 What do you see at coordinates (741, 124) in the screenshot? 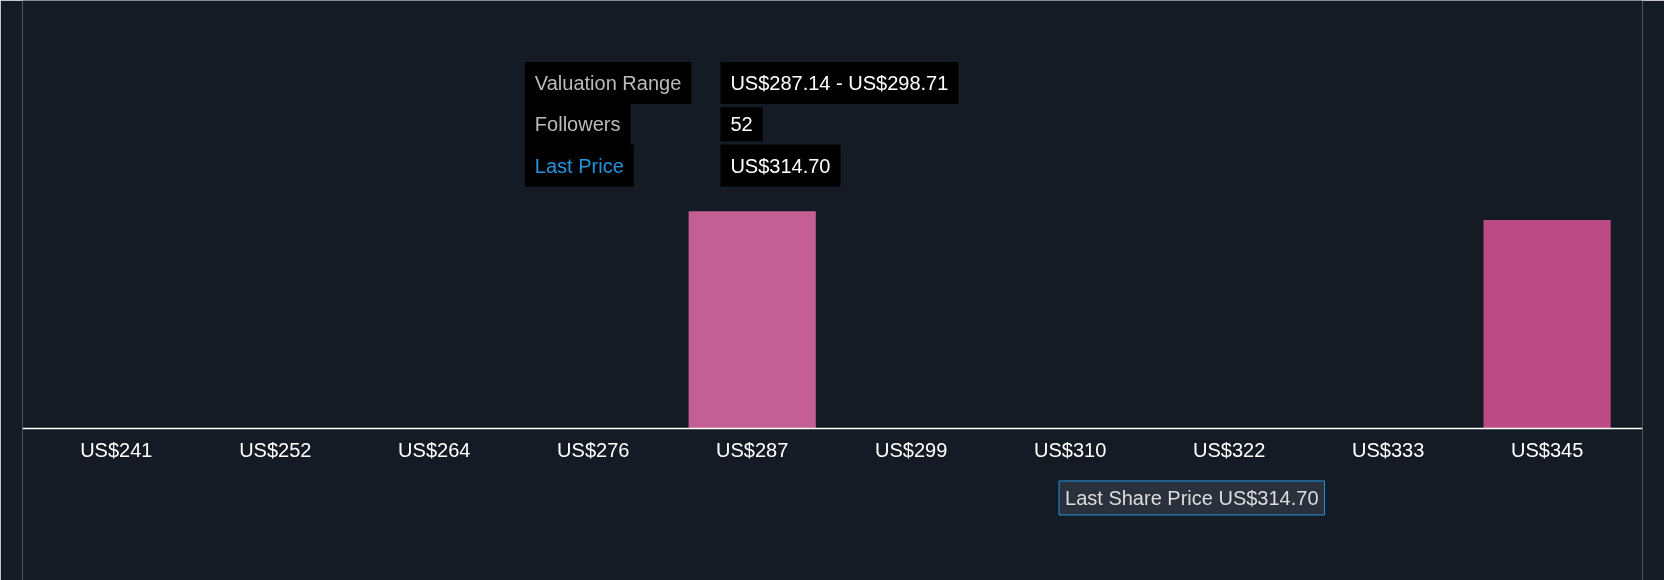
I see `text: 52` at bounding box center [741, 124].